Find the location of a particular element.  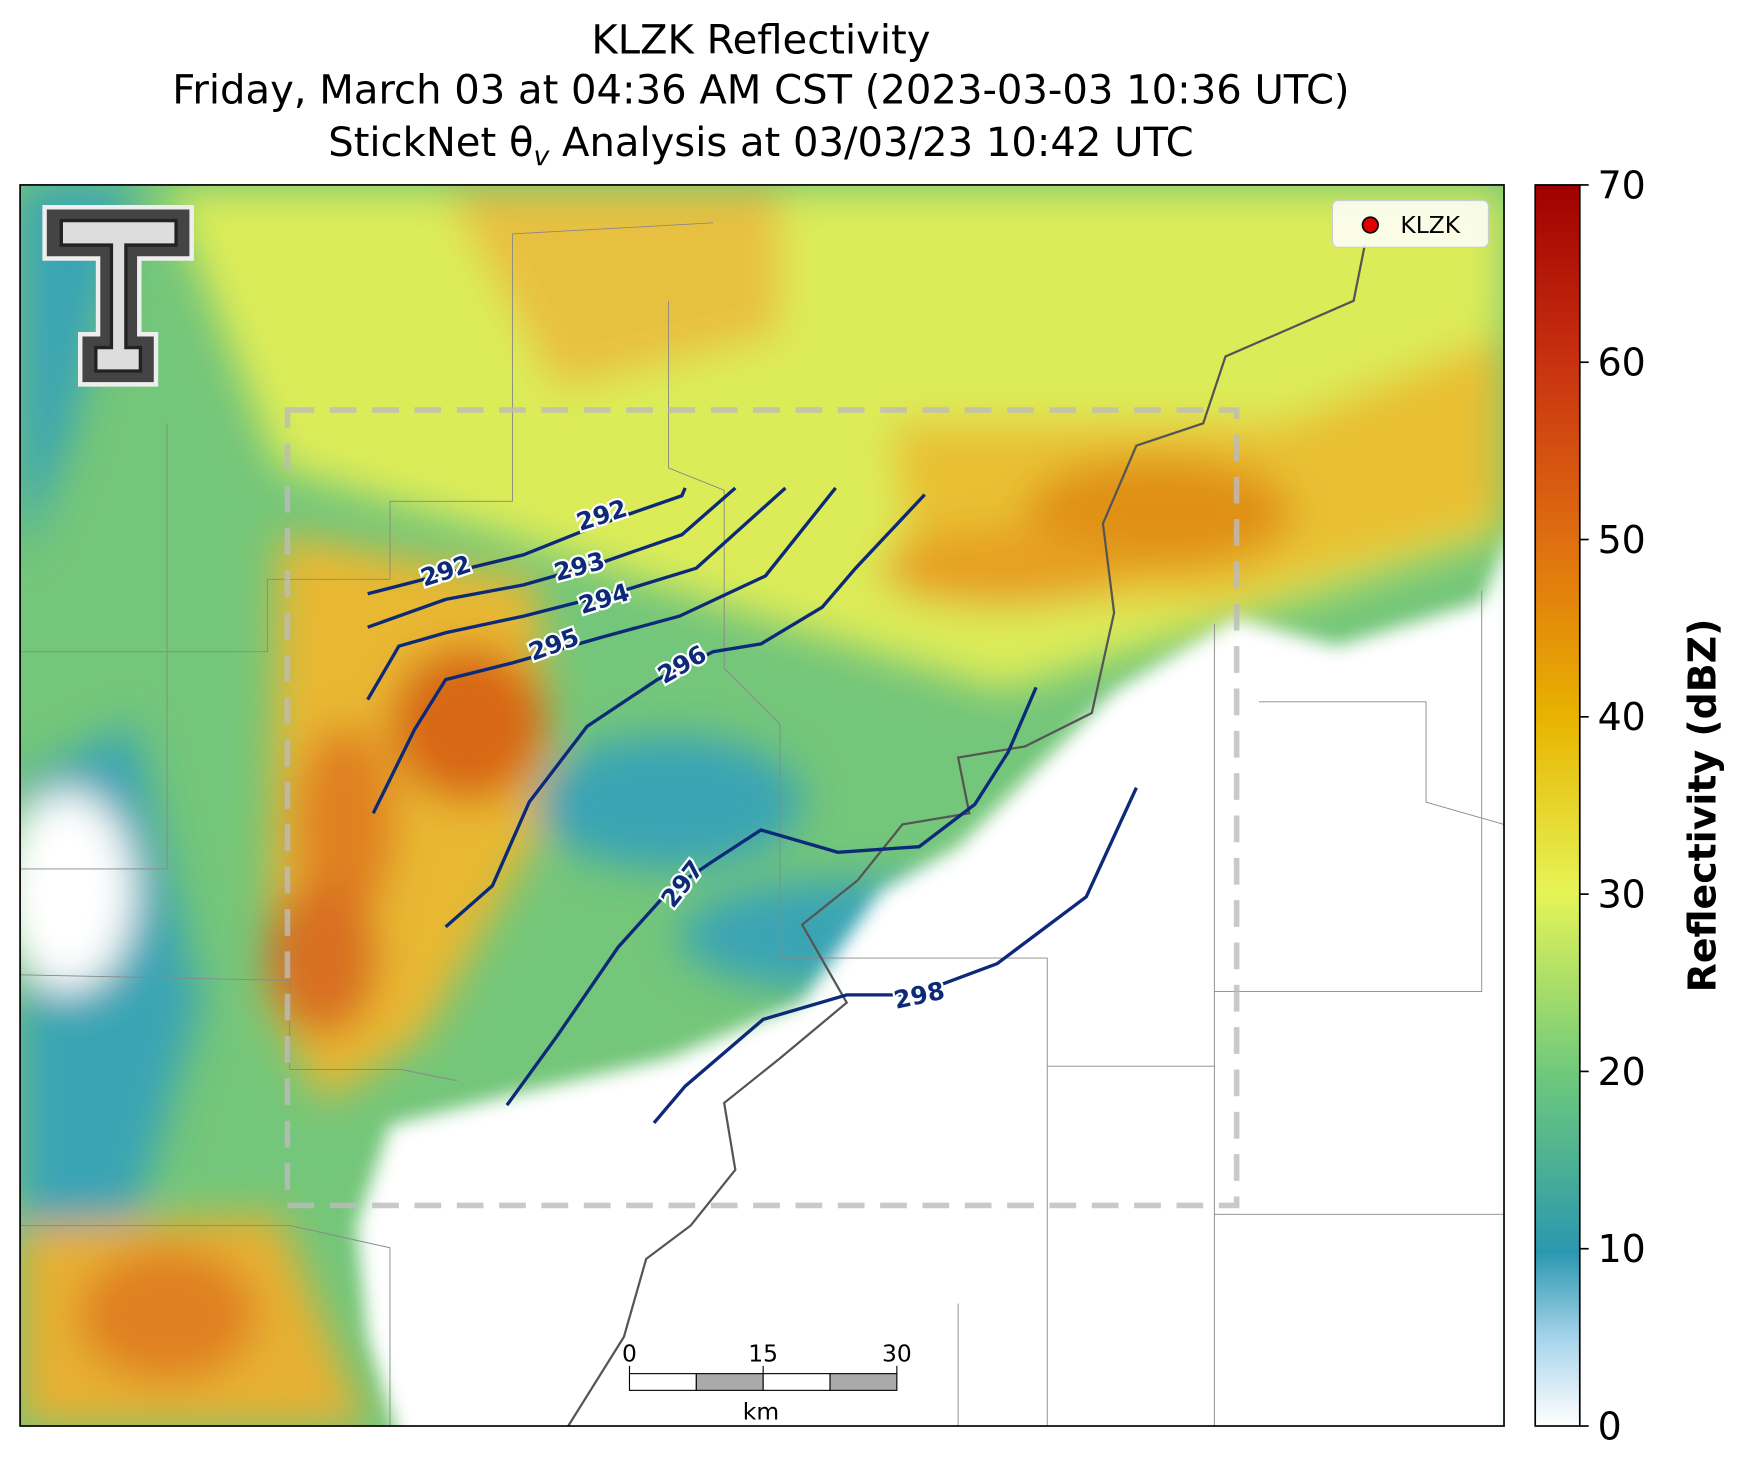

colorbar-scale is located at coordinates (1557, 805).